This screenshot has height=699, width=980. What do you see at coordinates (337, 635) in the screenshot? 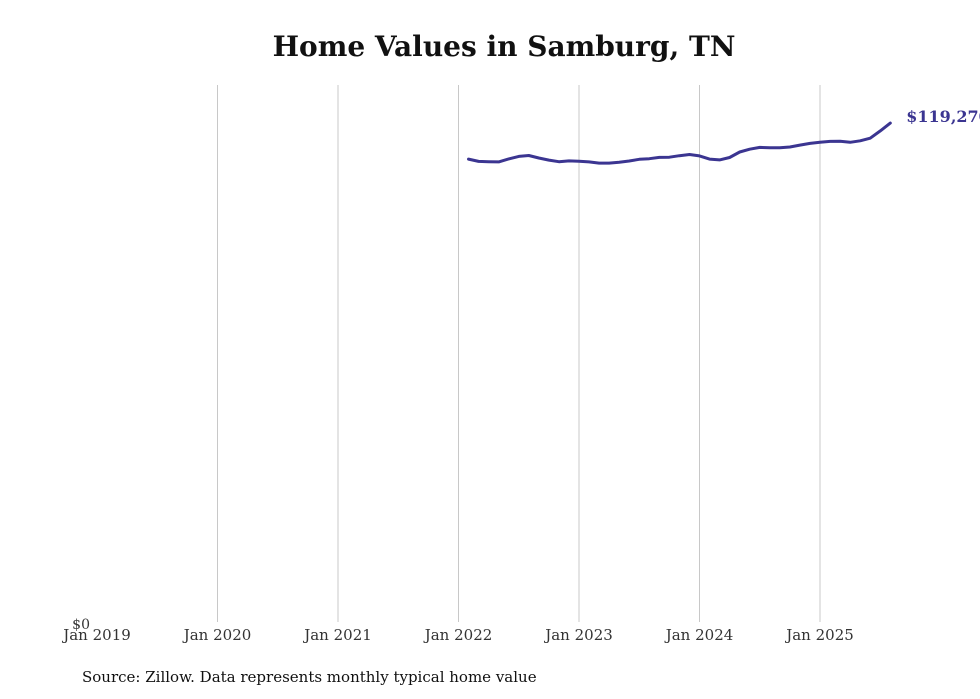
I see `x-tick-label: Jan 2021` at bounding box center [337, 635].